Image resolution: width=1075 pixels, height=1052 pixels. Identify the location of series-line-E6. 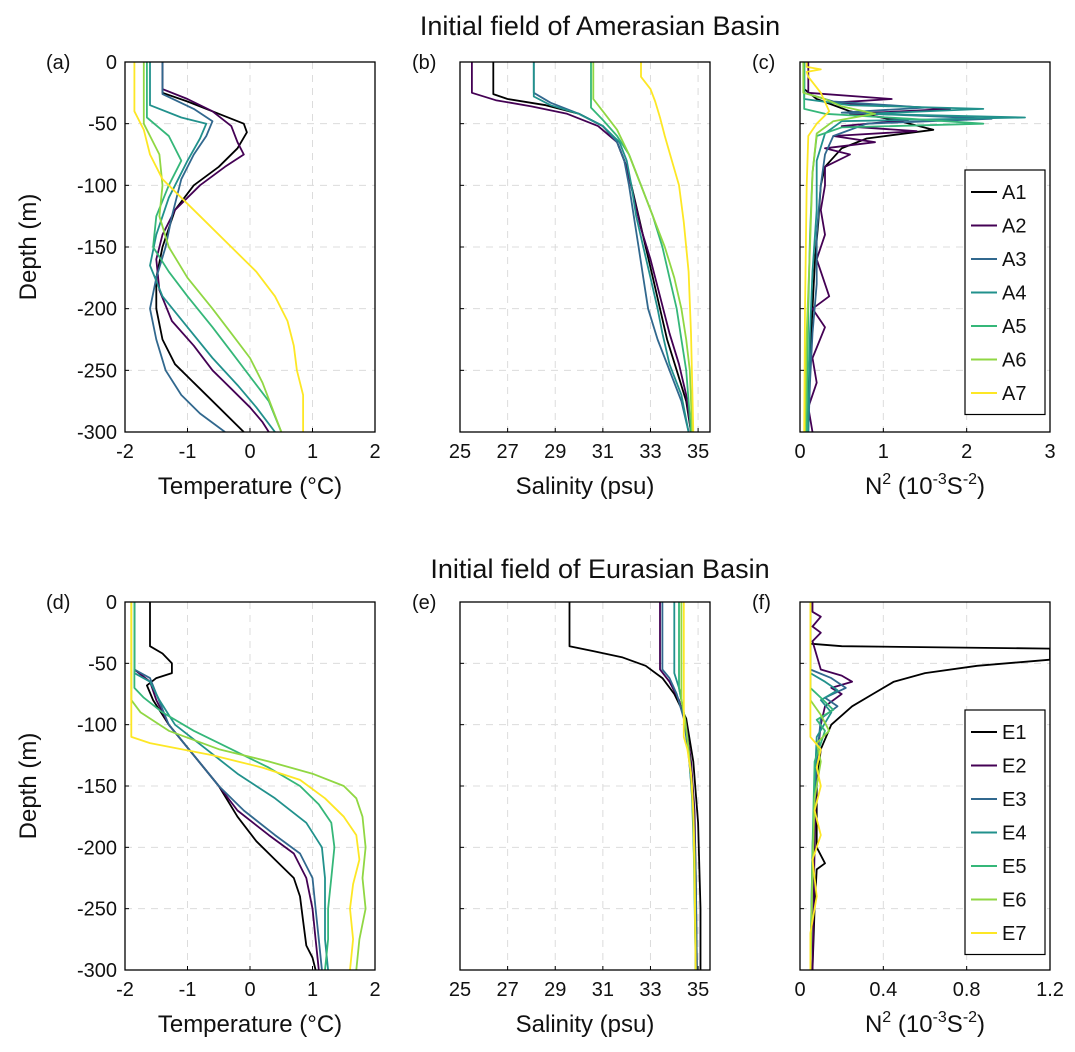
(248, 786).